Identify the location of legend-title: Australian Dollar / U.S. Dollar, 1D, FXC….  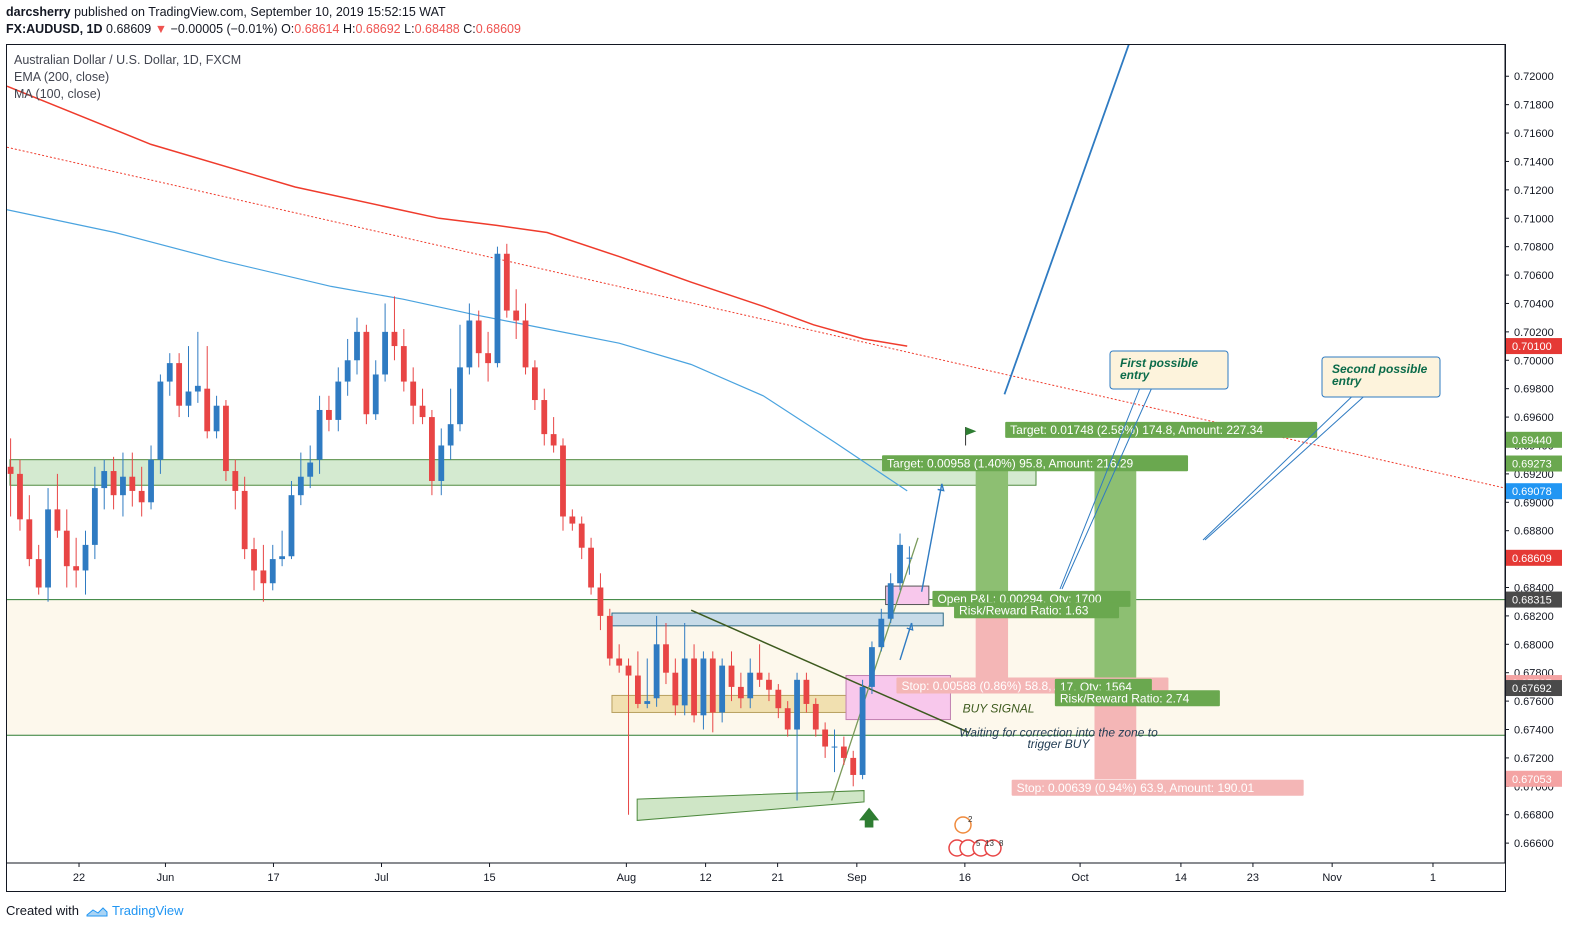
(127, 60).